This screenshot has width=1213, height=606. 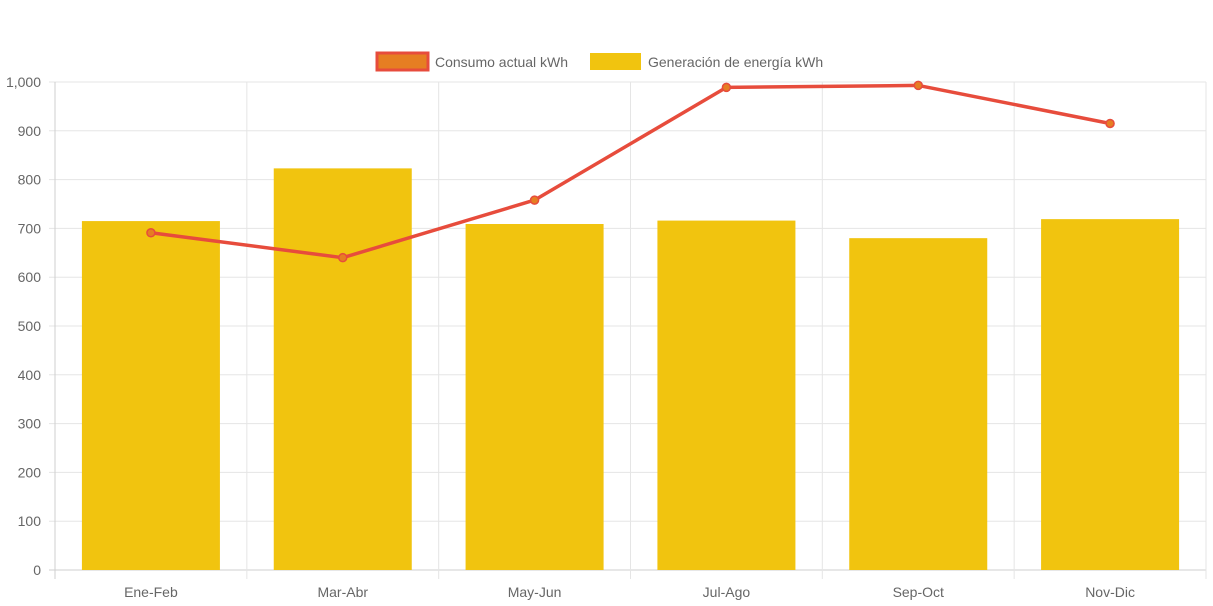 I want to click on legend-item-generacion: Generación de energía kWh, so click(x=706, y=61).